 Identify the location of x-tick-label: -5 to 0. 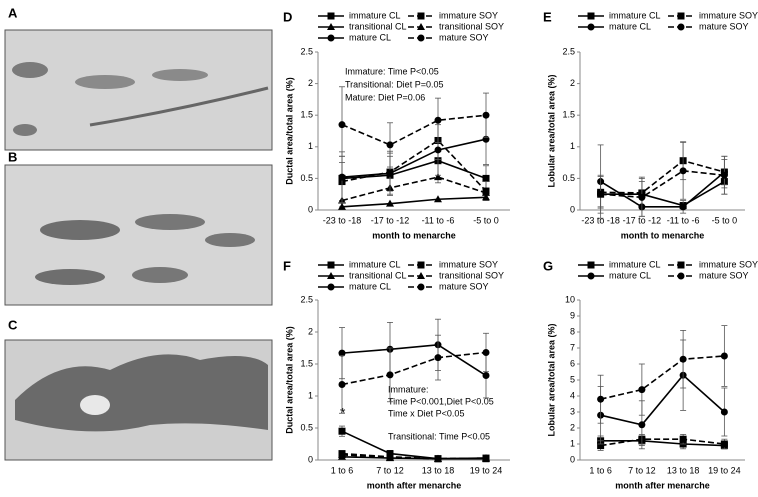
(486, 220).